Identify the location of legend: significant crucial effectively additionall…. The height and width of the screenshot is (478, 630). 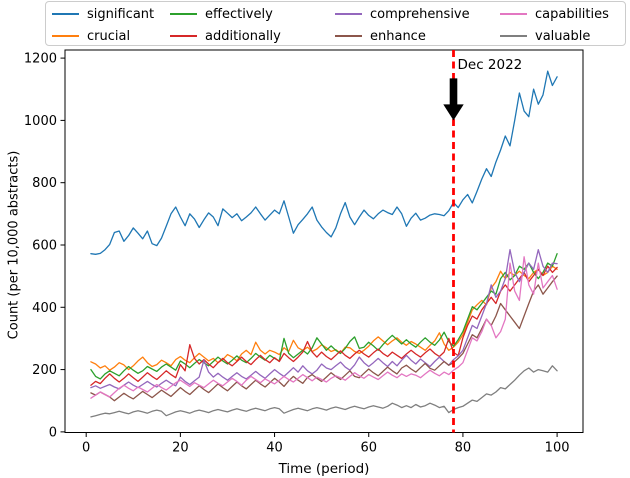
(335, 23).